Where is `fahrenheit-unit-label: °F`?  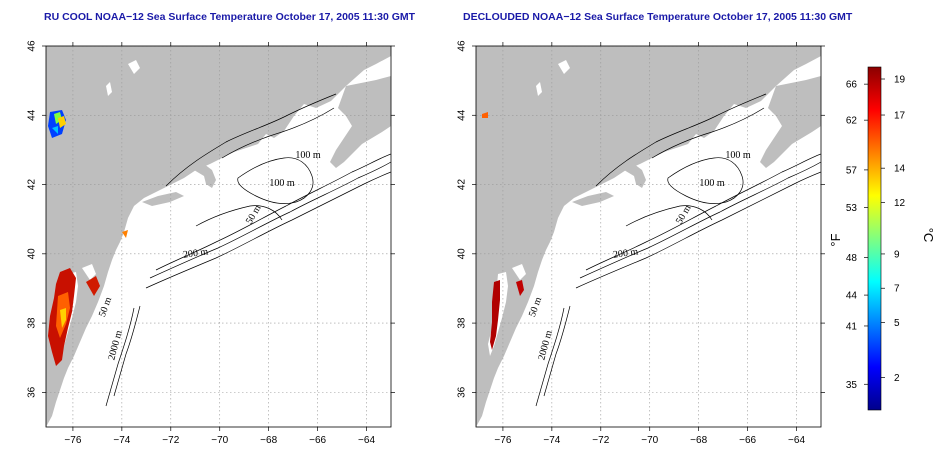 fahrenheit-unit-label: °F is located at coordinates (835, 239).